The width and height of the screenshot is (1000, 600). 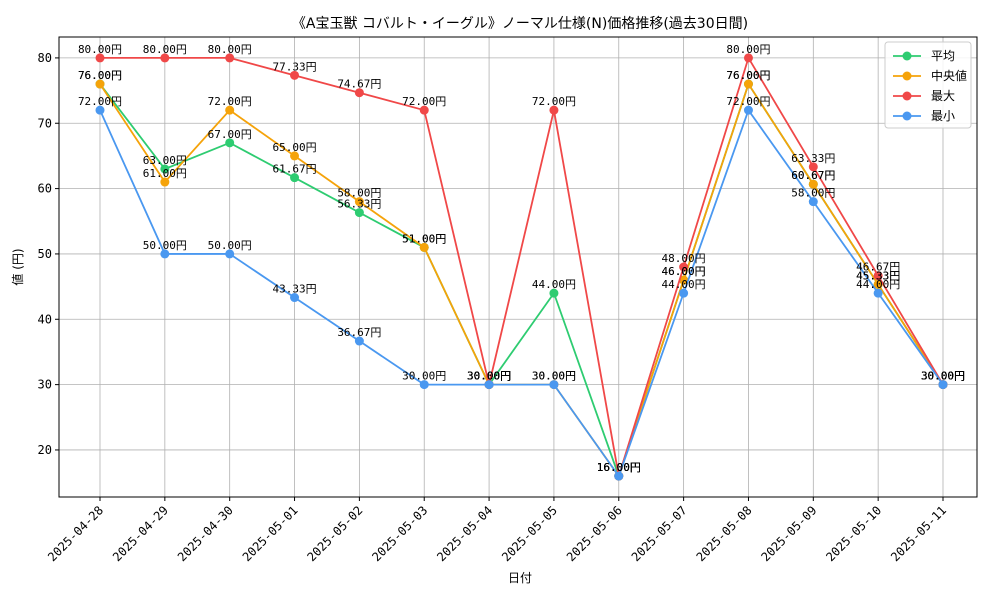 What do you see at coordinates (335, 533) in the screenshot?
I see `x-tick-label: 2025-05-02` at bounding box center [335, 533].